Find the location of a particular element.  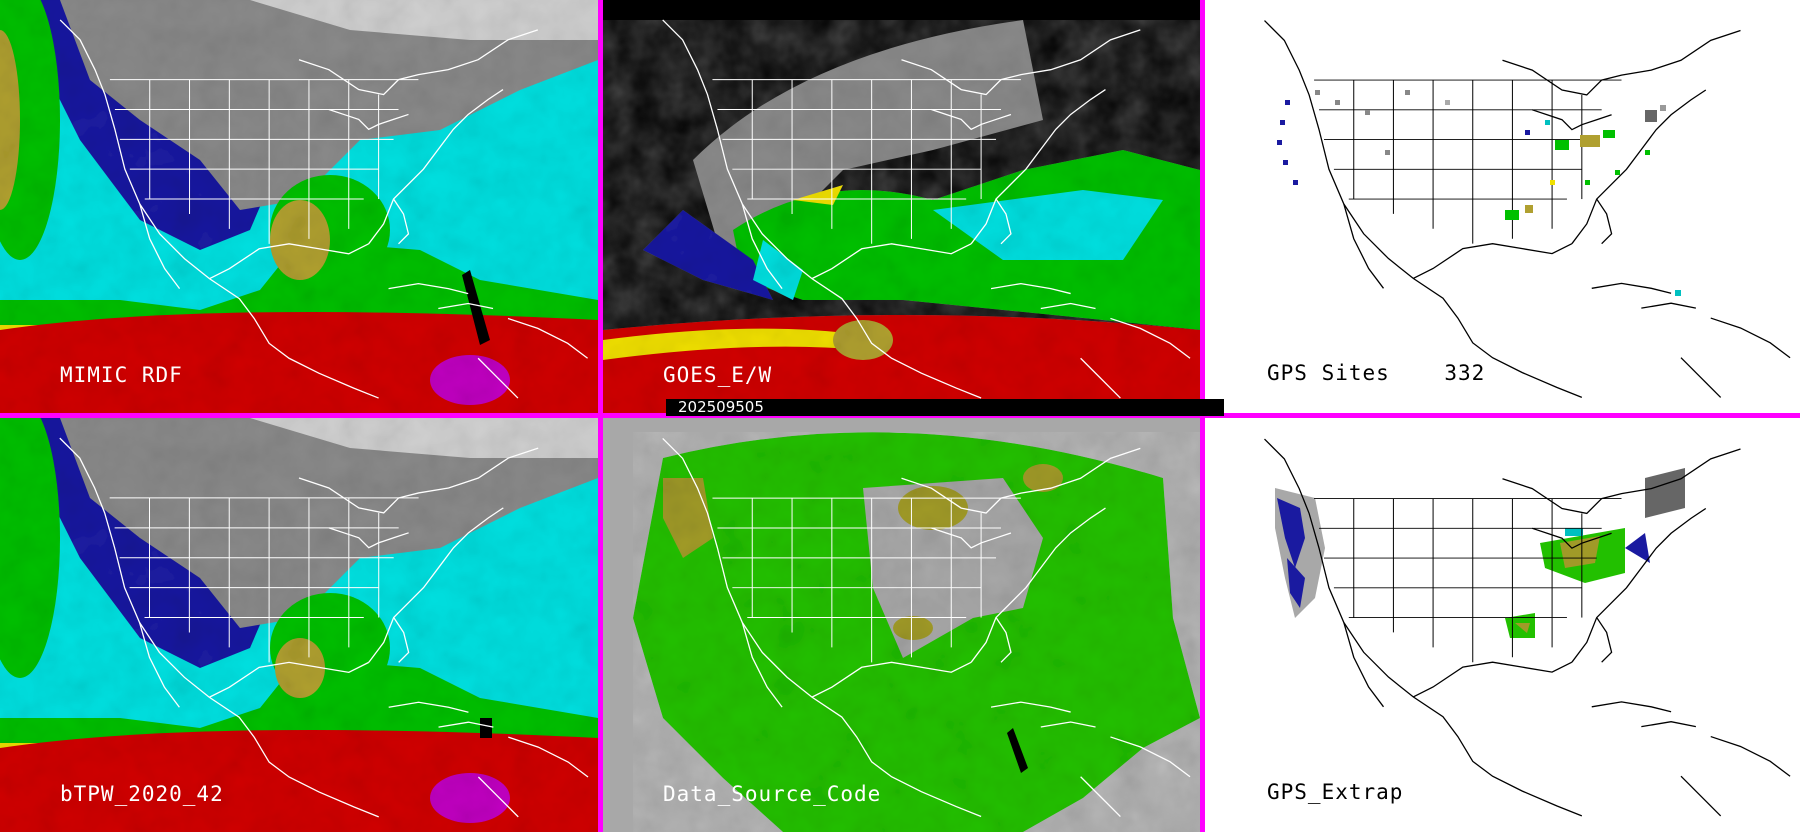

gps-site-map is located at coordinates (1527, 209).